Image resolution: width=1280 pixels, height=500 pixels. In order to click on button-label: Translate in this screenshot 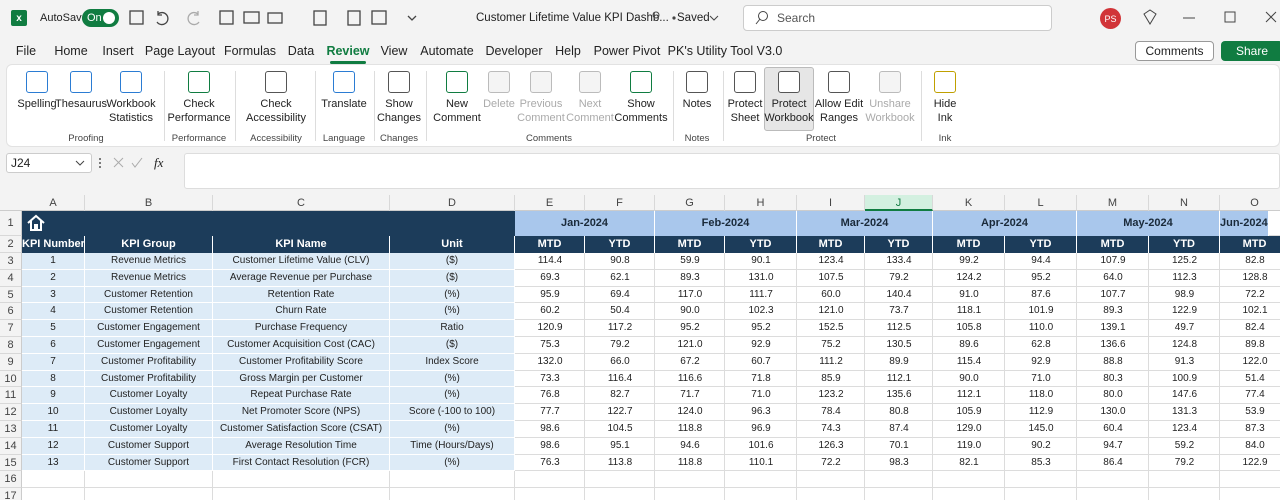, I will do `click(344, 104)`.